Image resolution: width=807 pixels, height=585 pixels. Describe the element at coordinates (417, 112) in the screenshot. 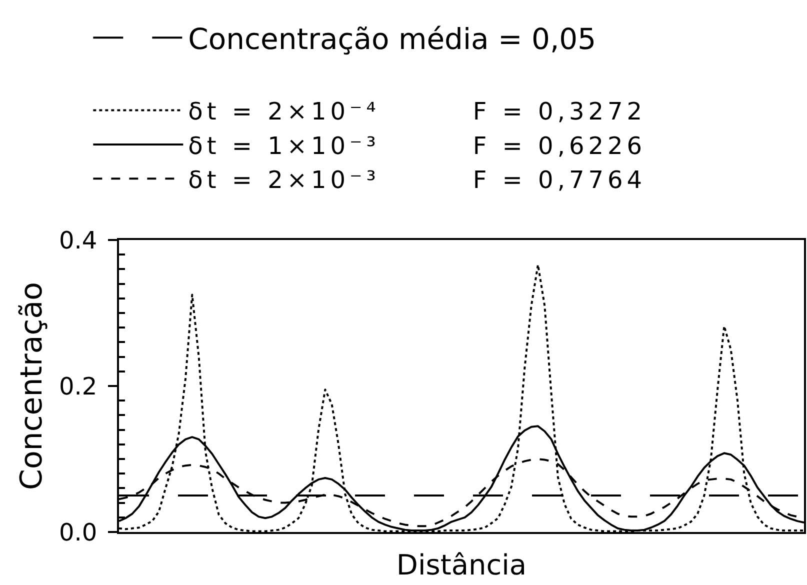

I see `legend-label: δt = 2×10⁻⁴ F = 0,3272` at that location.